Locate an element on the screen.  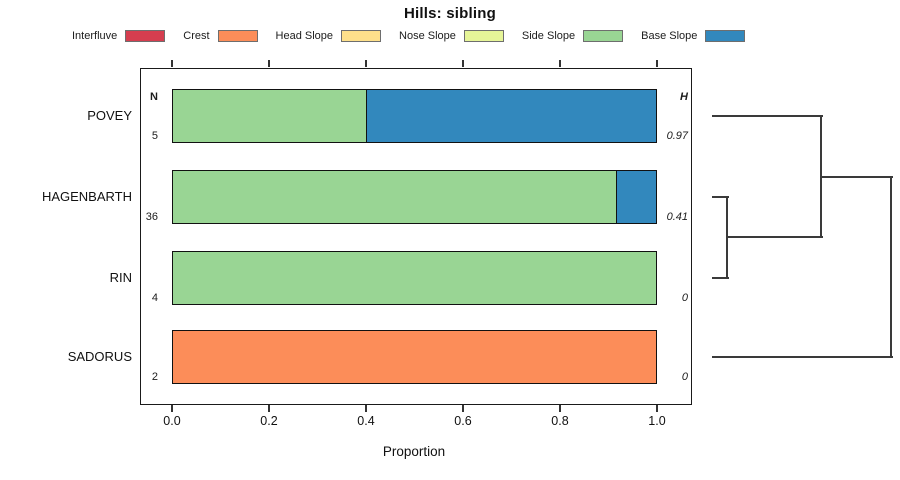
h-value: 0.97 is located at coordinates (677, 136).